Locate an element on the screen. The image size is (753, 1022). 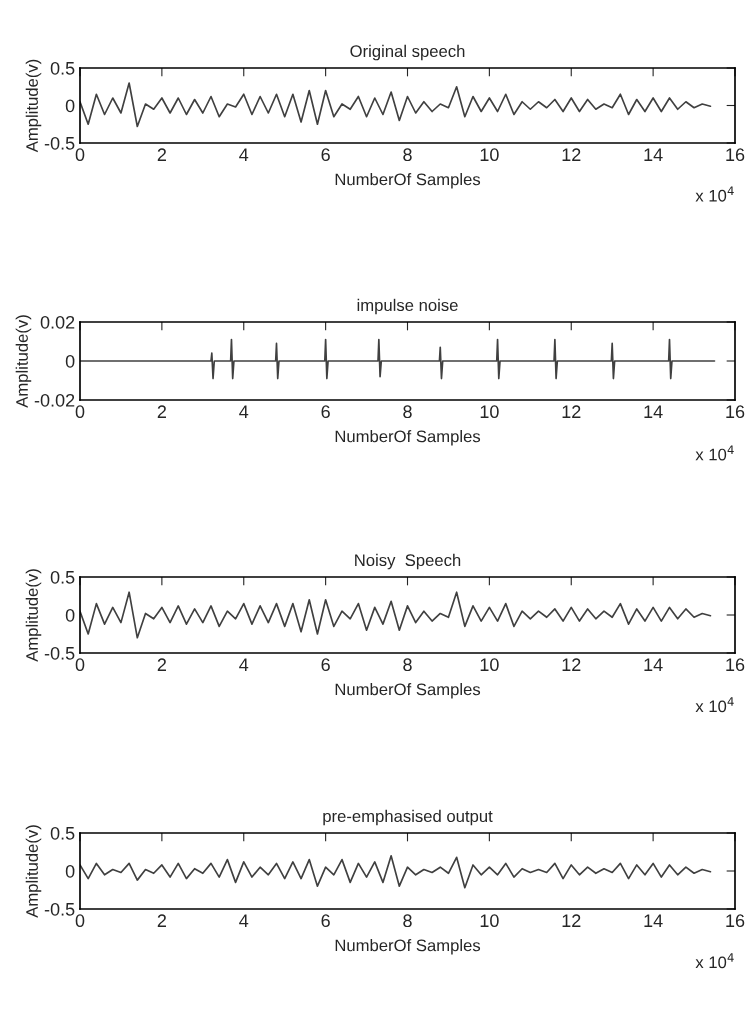
chart-title: impulse noise is located at coordinates (407, 306).